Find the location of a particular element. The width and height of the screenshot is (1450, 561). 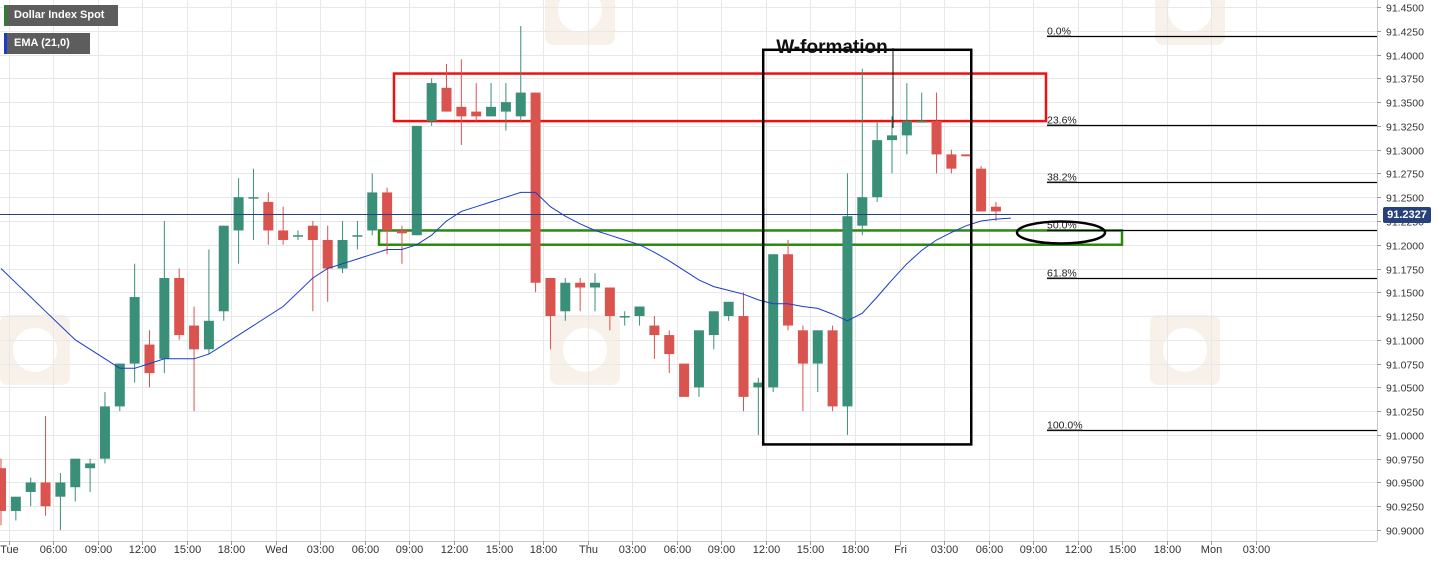

w-formation-box is located at coordinates (867, 247).